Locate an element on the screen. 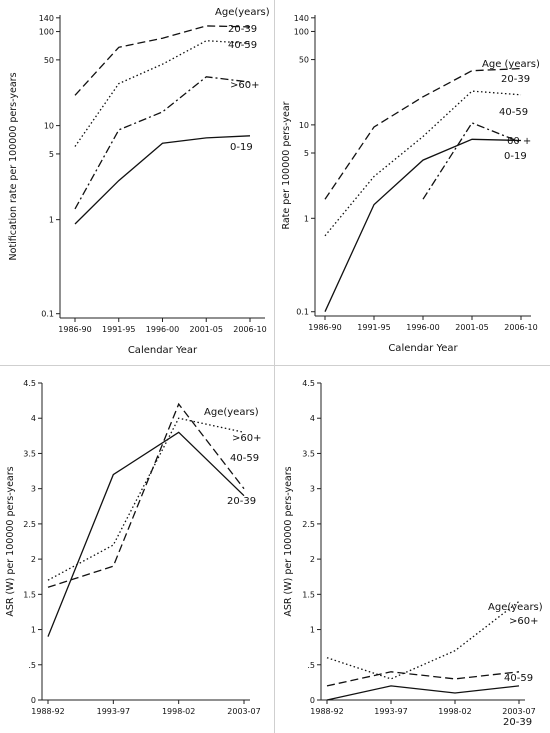 This screenshot has height=733, width=550. series-label: 60 + is located at coordinates (519, 141).